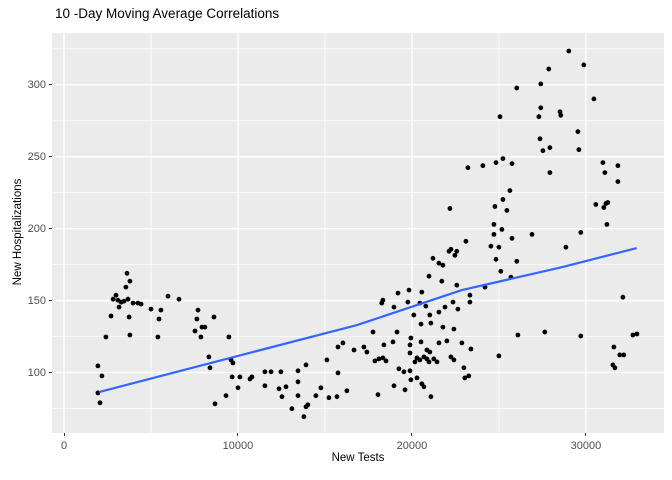 The height and width of the screenshot is (480, 672). I want to click on x-tick-label: 10000, so click(238, 446).